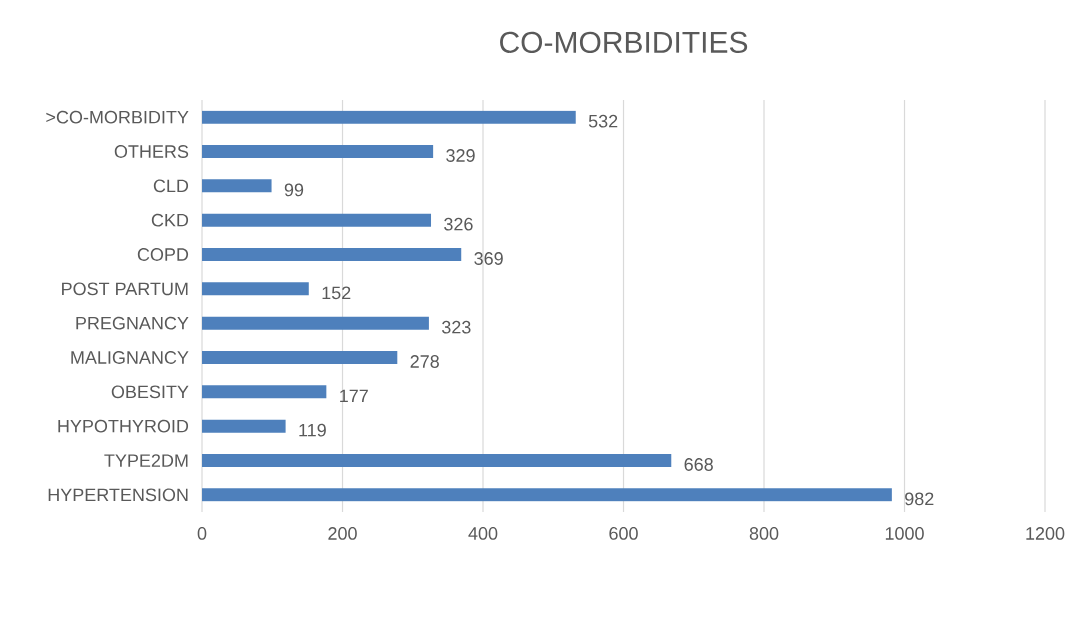  Describe the element at coordinates (171, 186) in the screenshot. I see `y-tick-label: CLD` at that location.